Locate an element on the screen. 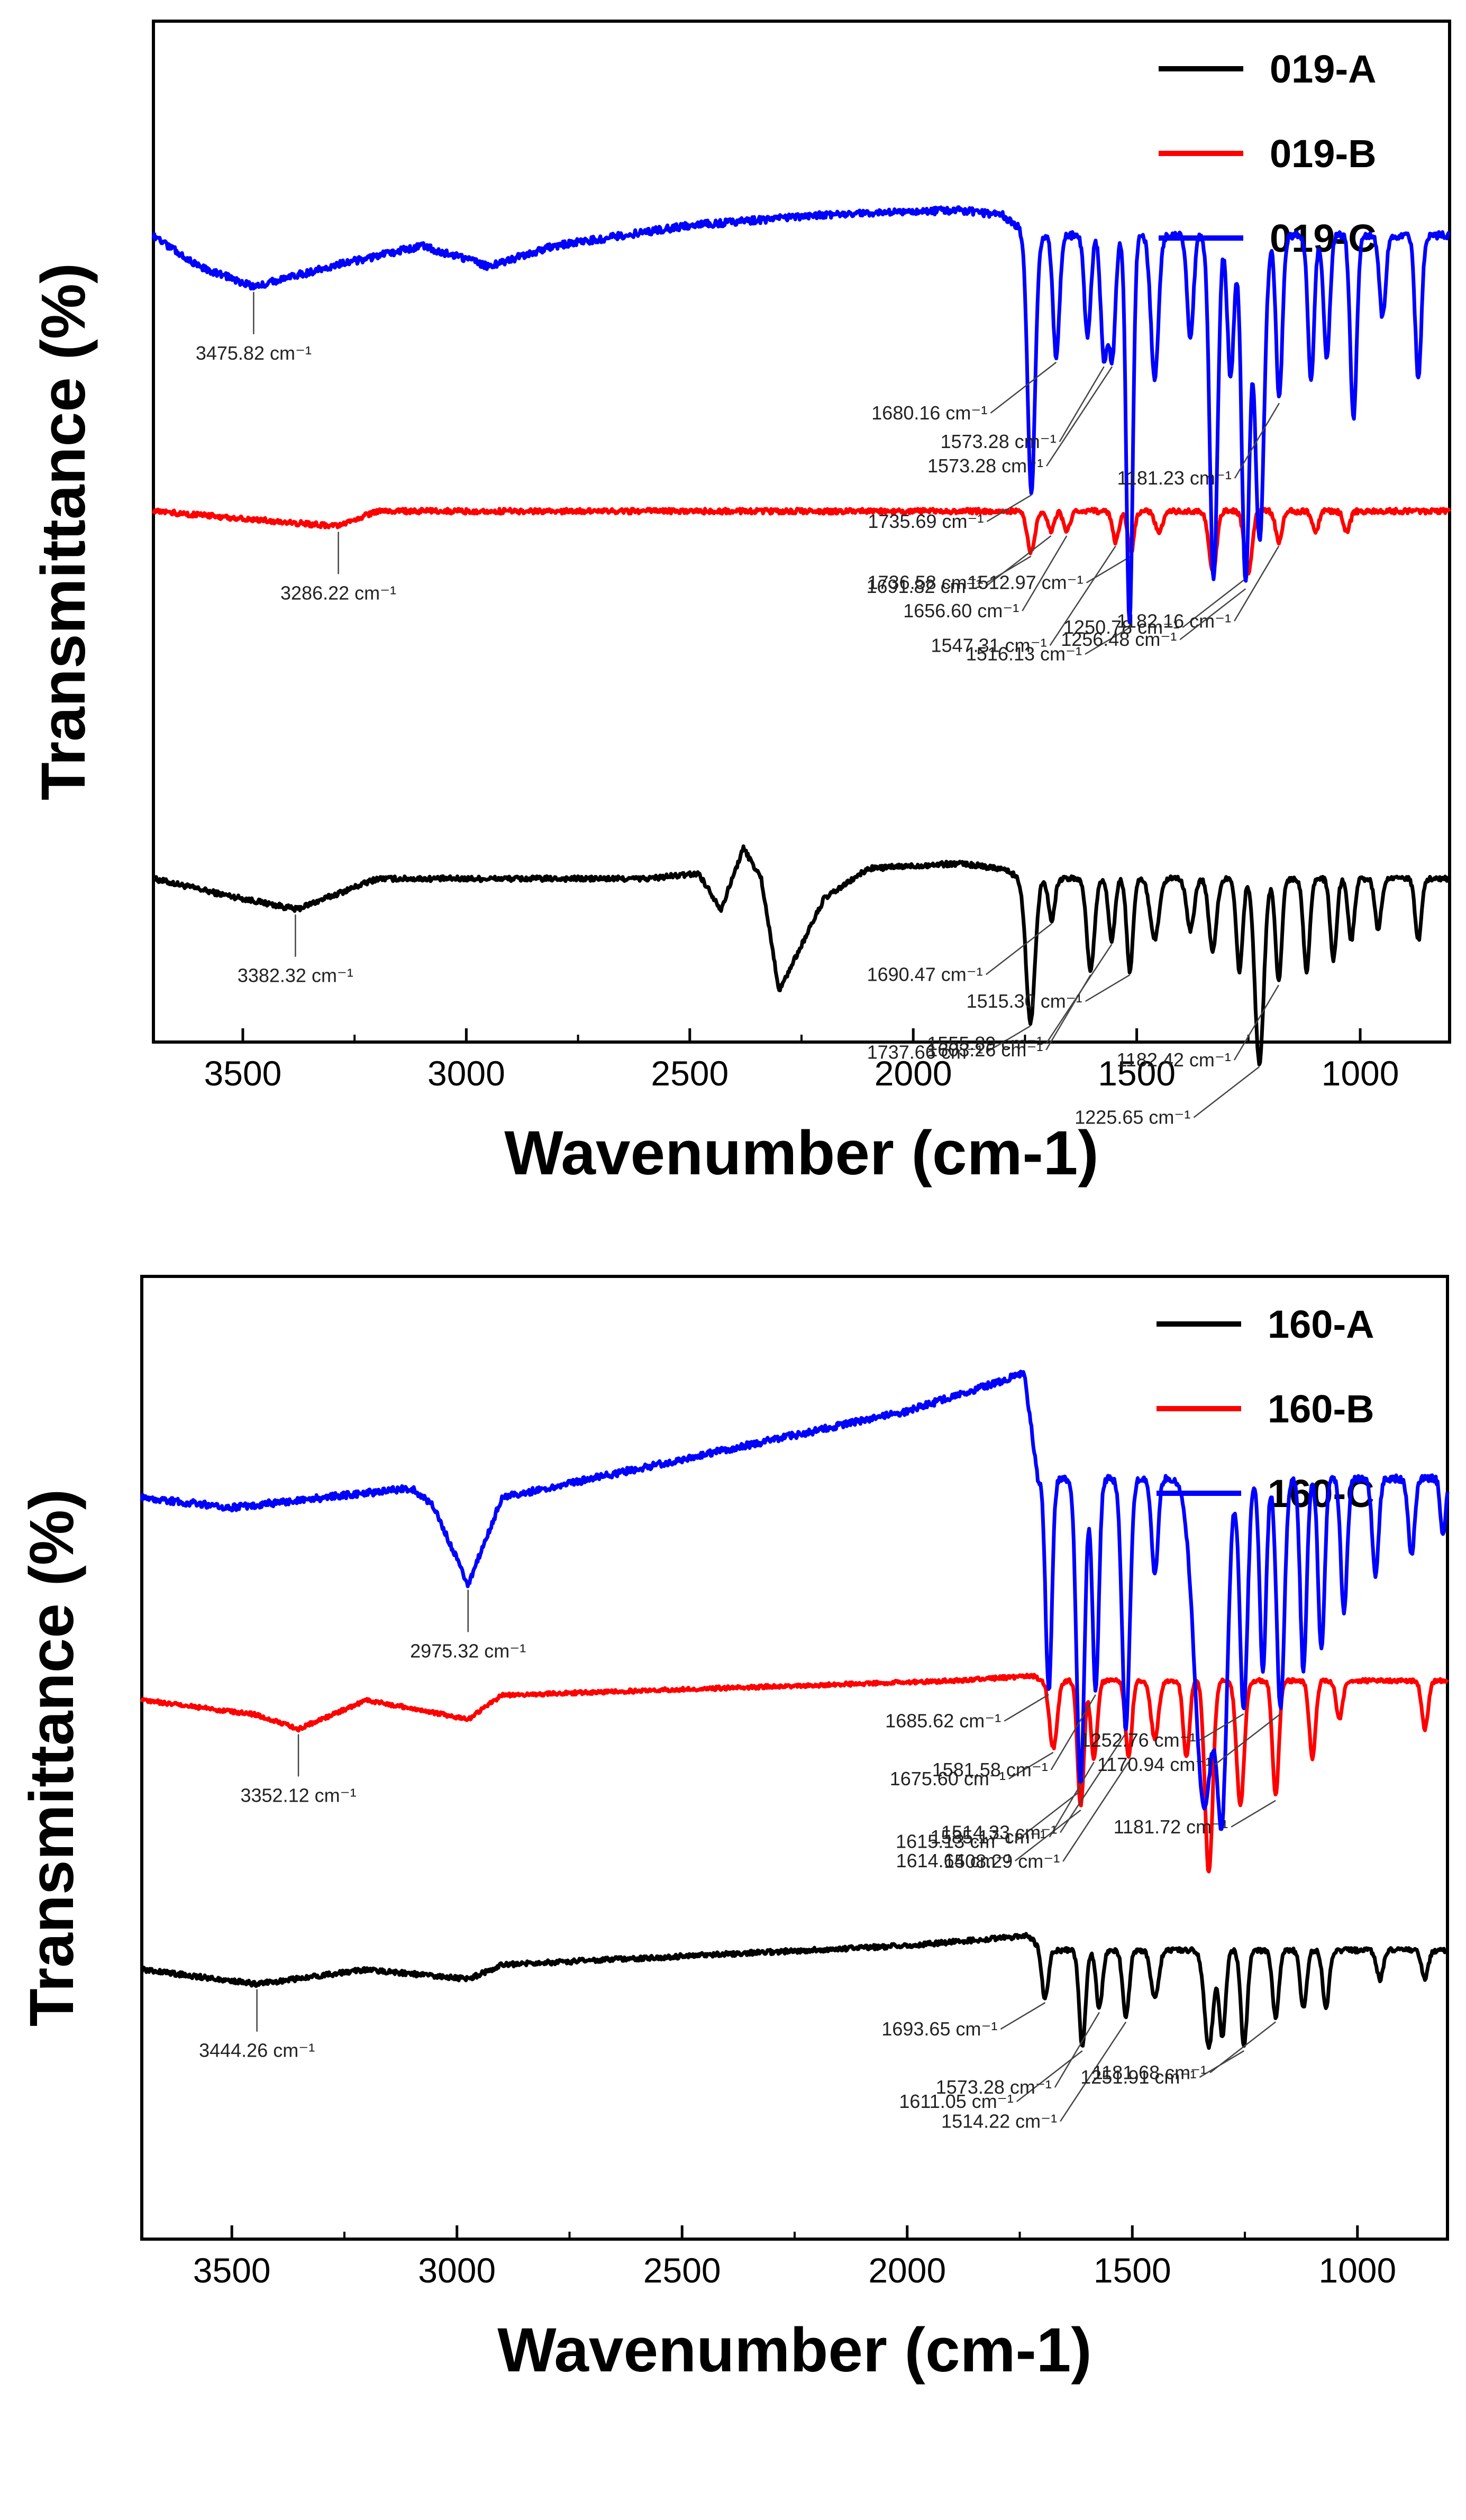 The height and width of the screenshot is (2520, 1466). peak-label: 1515.30 cm⁻¹ is located at coordinates (1024, 1001).